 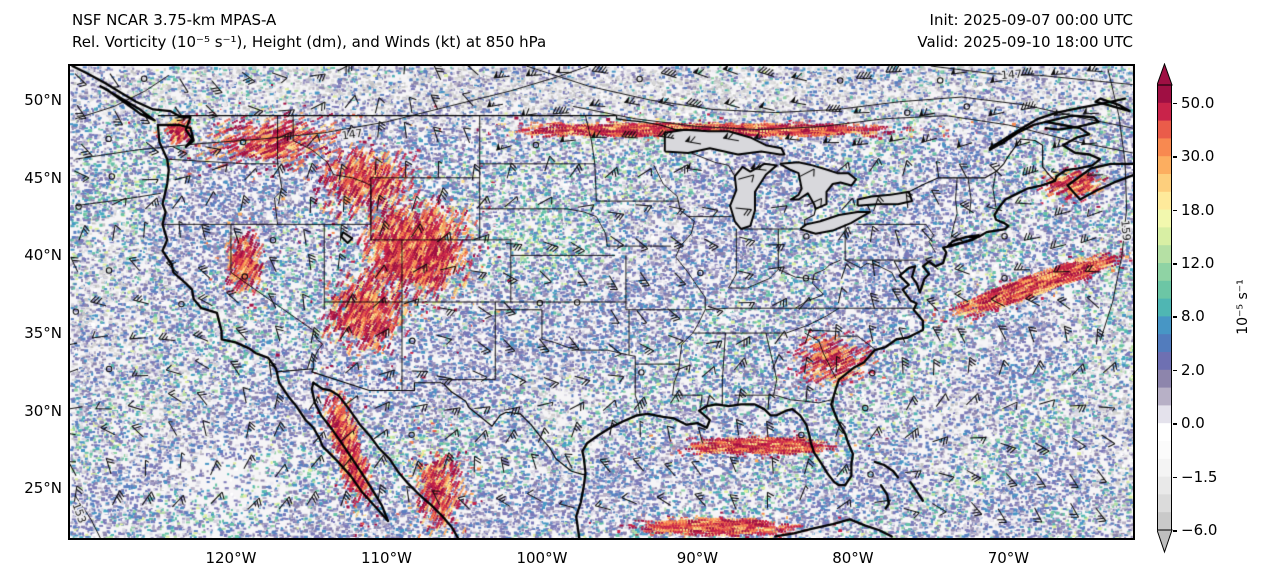 I want to click on x-tick-label: 90°W, so click(x=697, y=558).